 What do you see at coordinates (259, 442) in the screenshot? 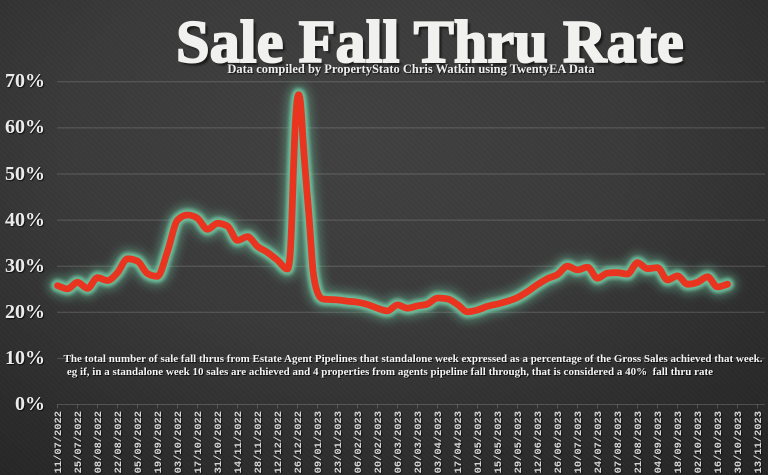
I see `svg-text: 28/11/2022` at bounding box center [259, 442].